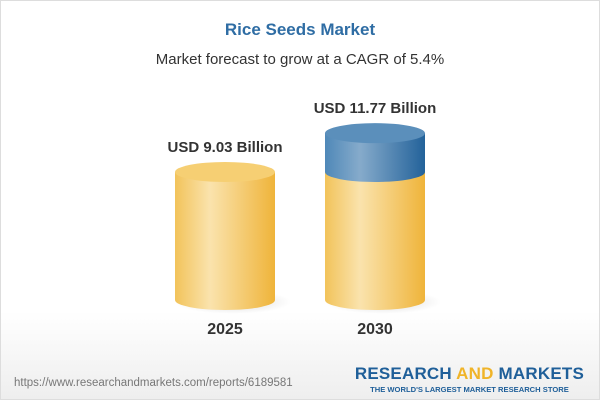  Describe the element at coordinates (225, 329) in the screenshot. I see `category-label: 2025` at that location.